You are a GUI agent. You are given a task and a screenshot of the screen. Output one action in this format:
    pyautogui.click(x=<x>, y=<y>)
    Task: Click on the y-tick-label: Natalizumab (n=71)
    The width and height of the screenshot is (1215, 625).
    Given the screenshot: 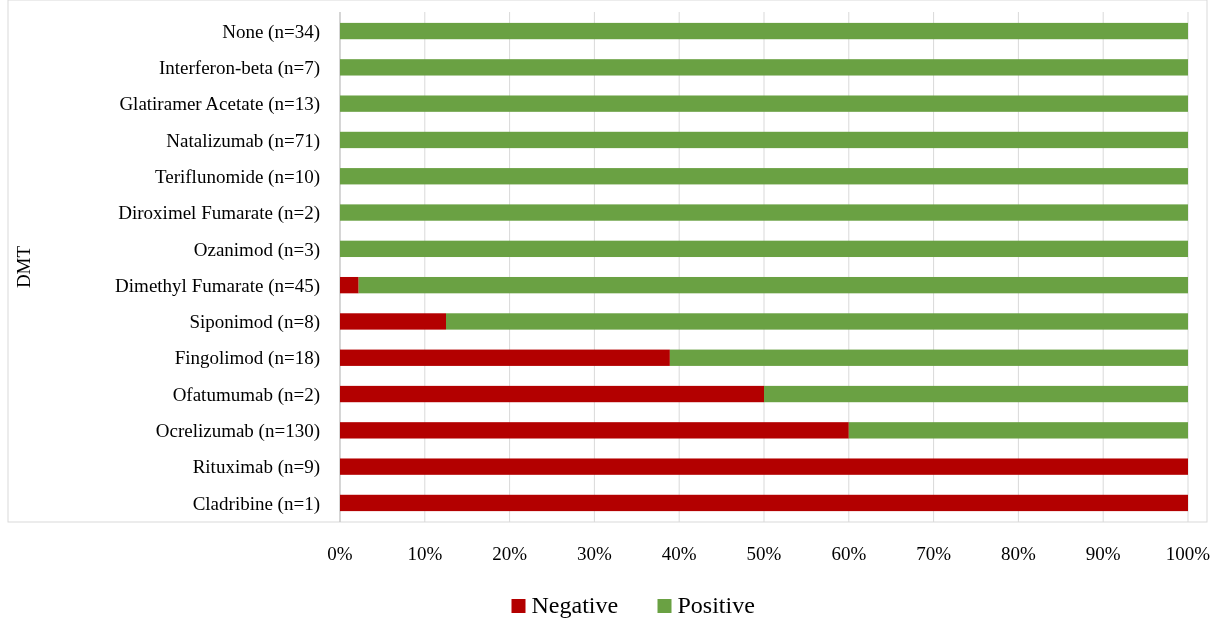 What is the action you would take?
    pyautogui.click(x=243, y=140)
    